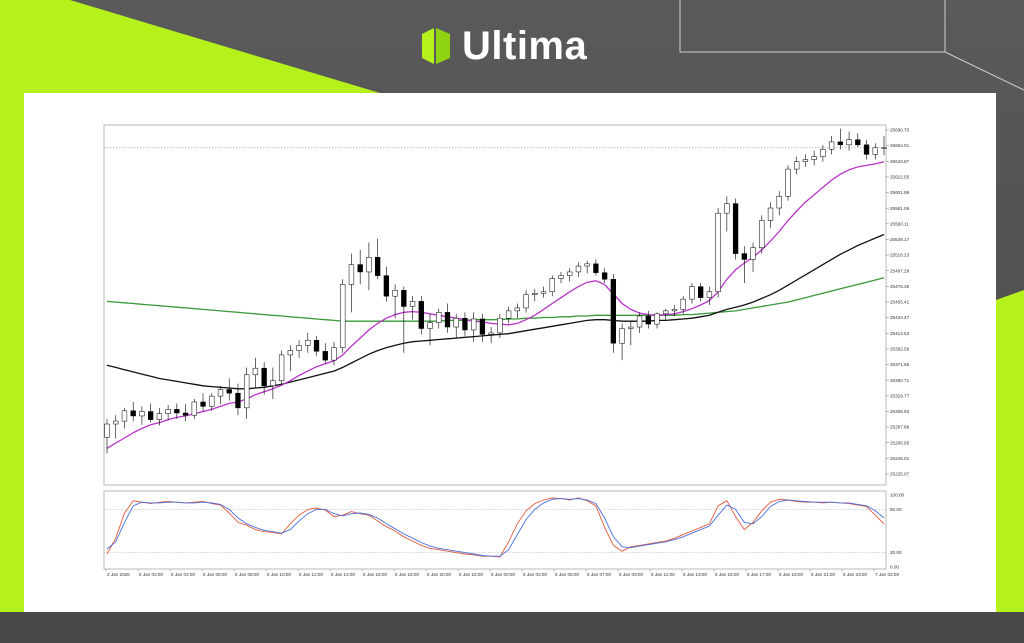  I want to click on y-tick-label: 25455.41, so click(900, 302).